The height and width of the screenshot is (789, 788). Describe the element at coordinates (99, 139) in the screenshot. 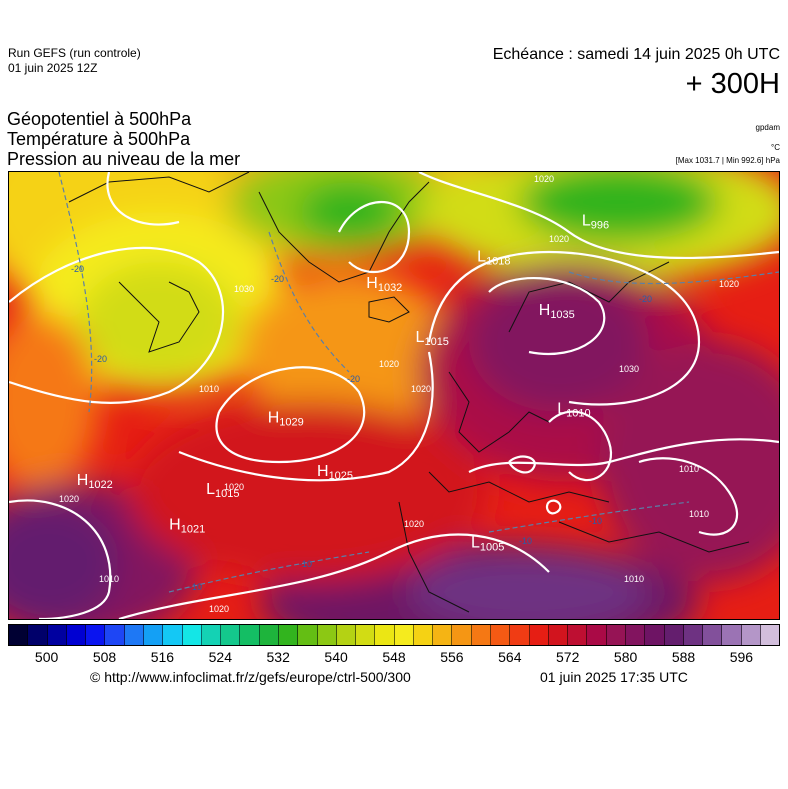

I see `field-temperature: Température à 500hPa` at that location.